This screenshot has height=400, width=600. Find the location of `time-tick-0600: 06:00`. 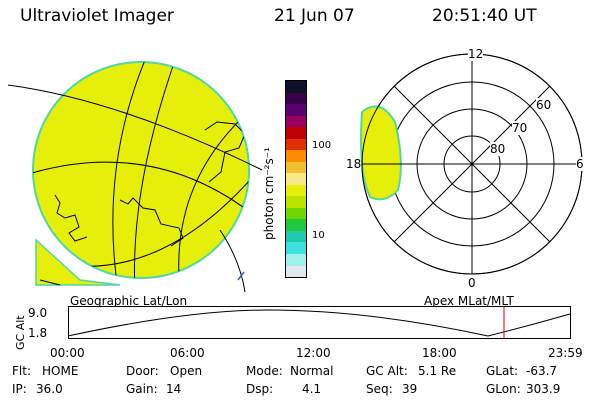

time-tick-0600: 06:00 is located at coordinates (187, 353).